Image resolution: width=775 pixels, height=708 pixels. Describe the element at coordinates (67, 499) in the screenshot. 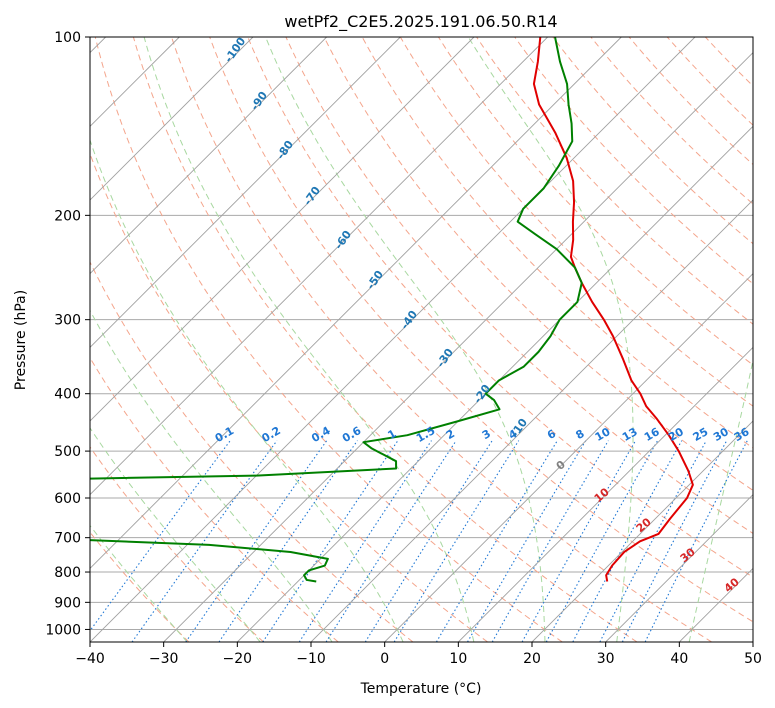

I see `y-tick-label: 600` at that location.